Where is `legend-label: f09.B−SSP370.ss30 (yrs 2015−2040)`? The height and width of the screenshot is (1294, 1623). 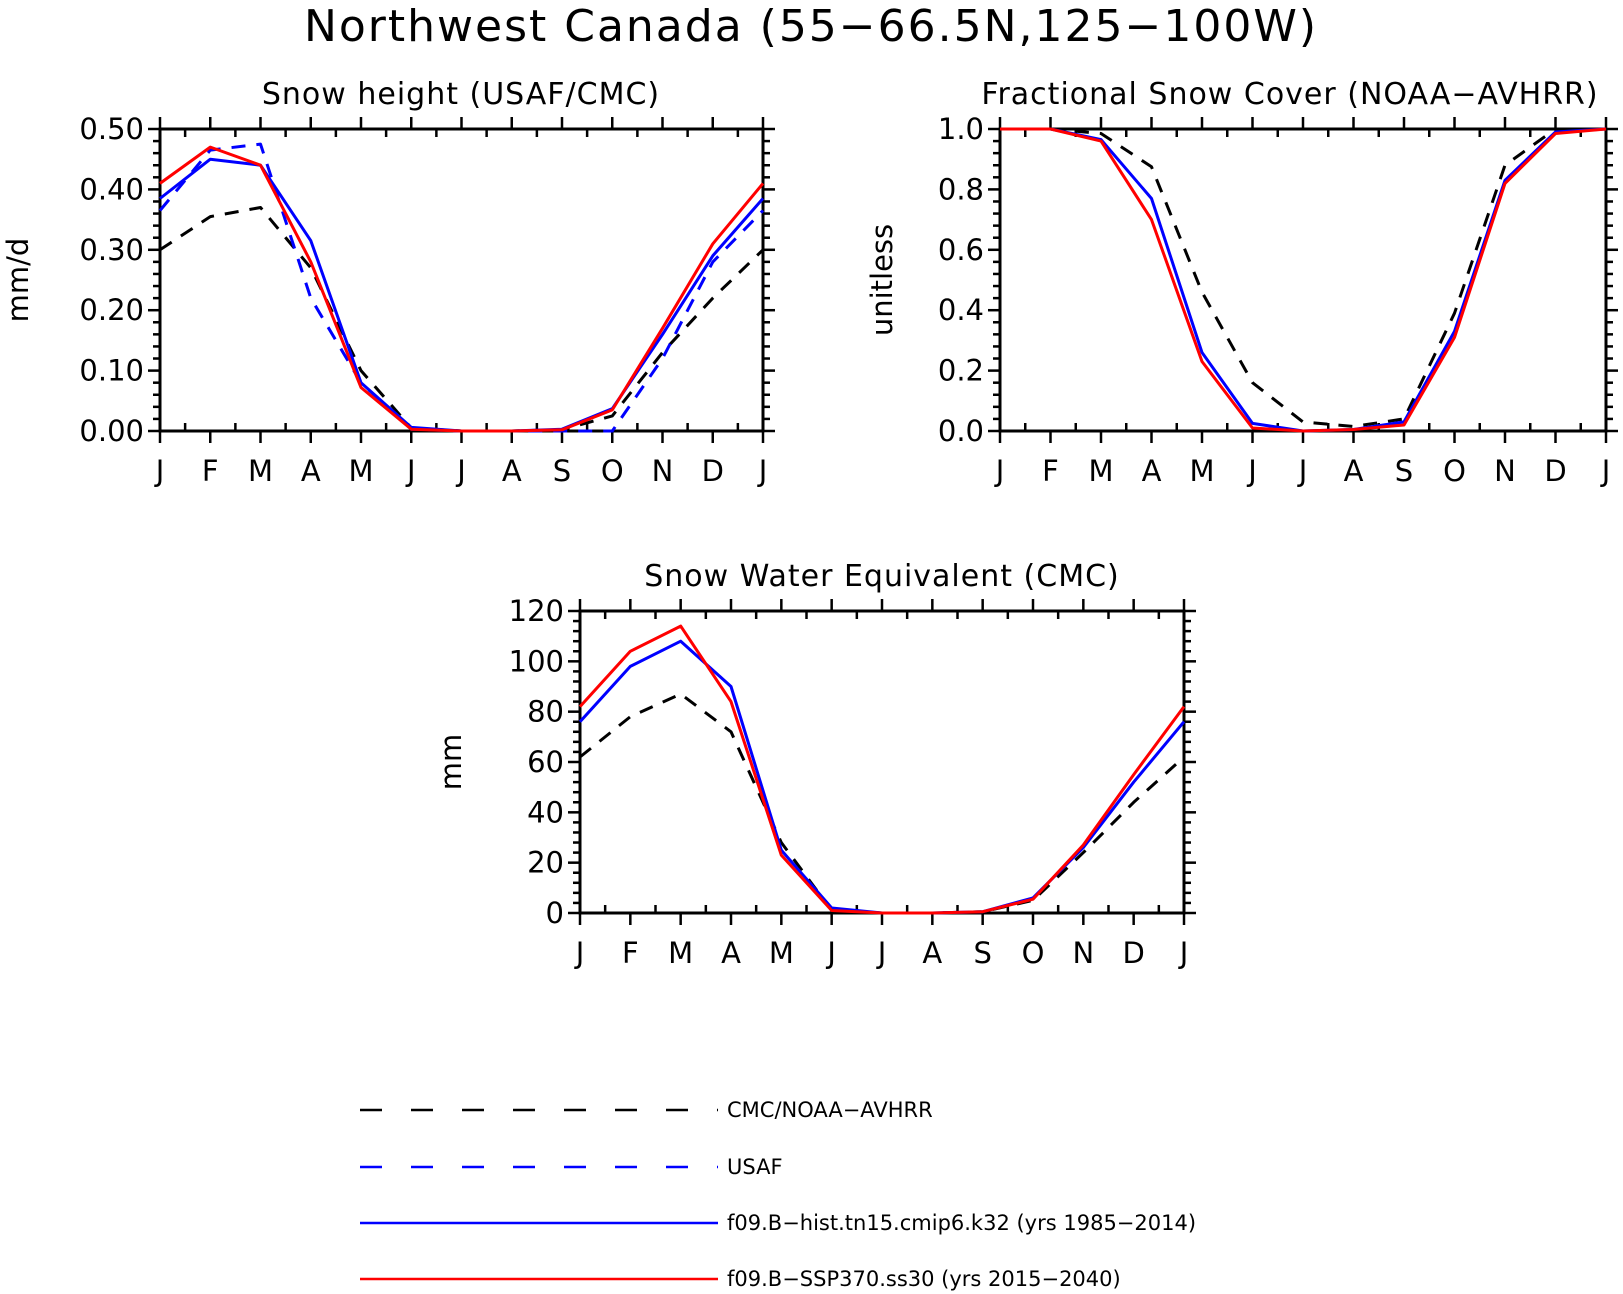 legend-label: f09.B−SSP370.ss30 (yrs 2015−2040) is located at coordinates (924, 1279).